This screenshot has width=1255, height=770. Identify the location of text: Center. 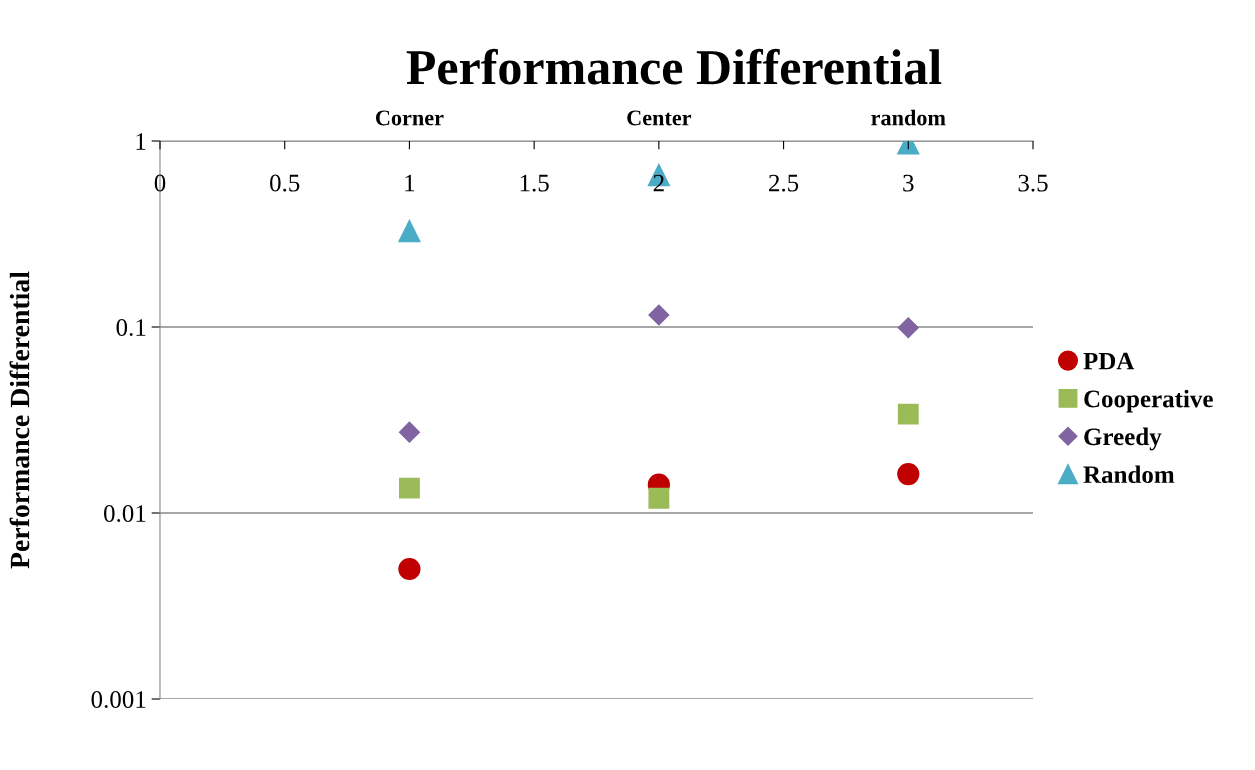
(659, 118).